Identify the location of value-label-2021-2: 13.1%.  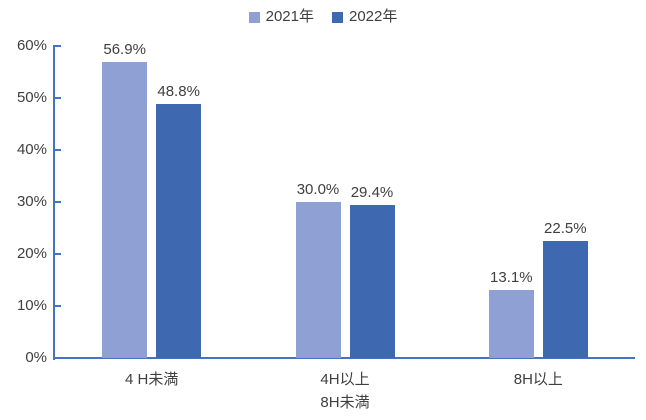
(511, 277).